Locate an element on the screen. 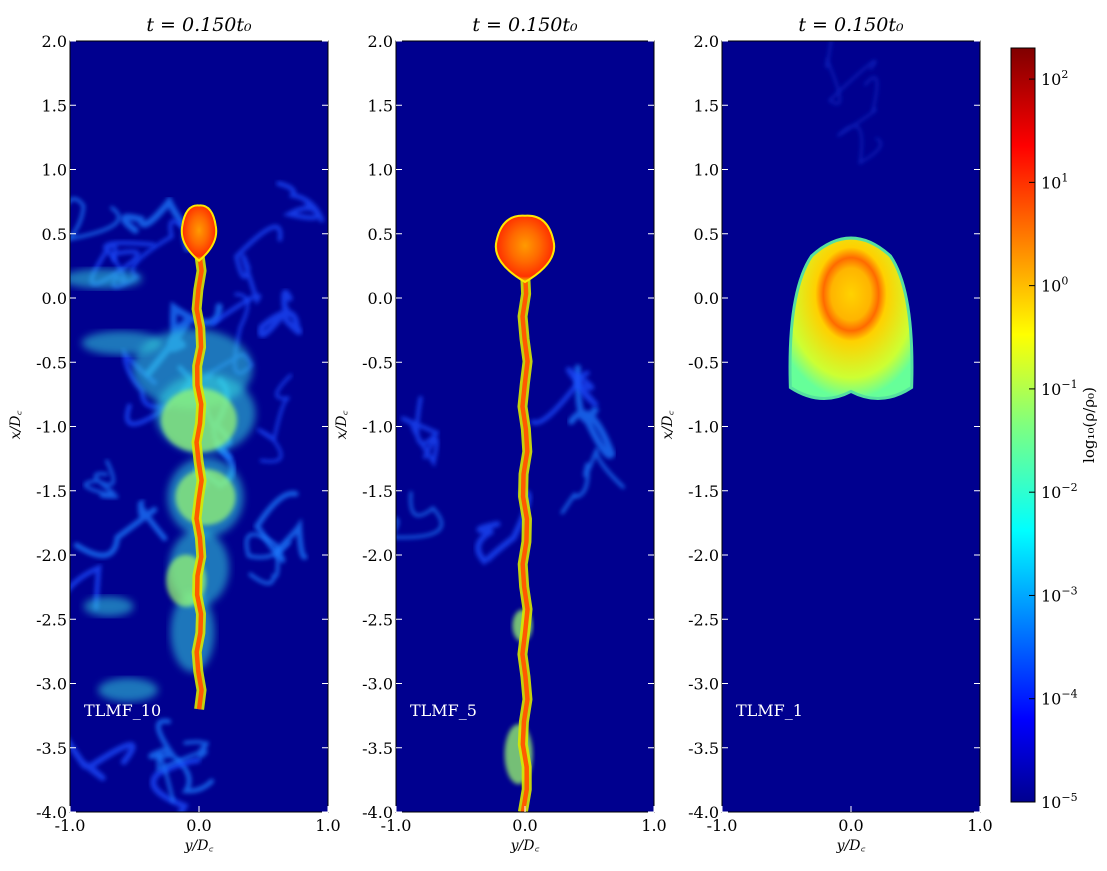 The image size is (1107, 871). colorbar-tick-label: 10⁰ is located at coordinates (1054, 285).